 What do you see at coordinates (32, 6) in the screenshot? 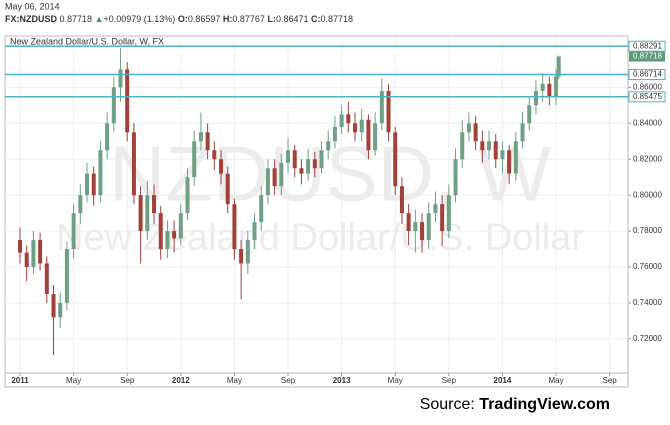
I see `date: May 06, 2014` at bounding box center [32, 6].